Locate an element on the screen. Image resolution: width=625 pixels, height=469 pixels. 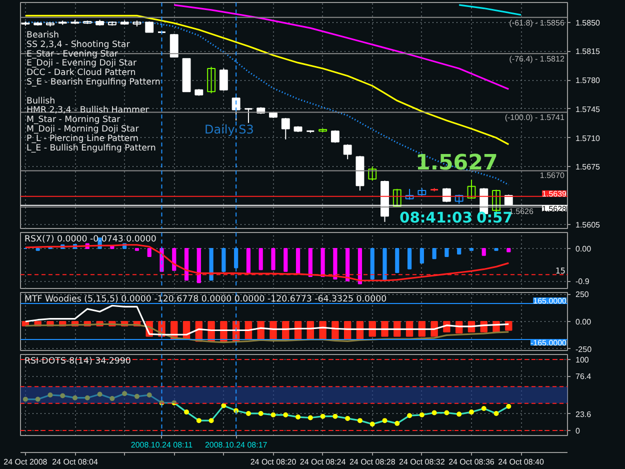
annotation: M_Doji - Morning Doji Star is located at coordinates (83, 129).